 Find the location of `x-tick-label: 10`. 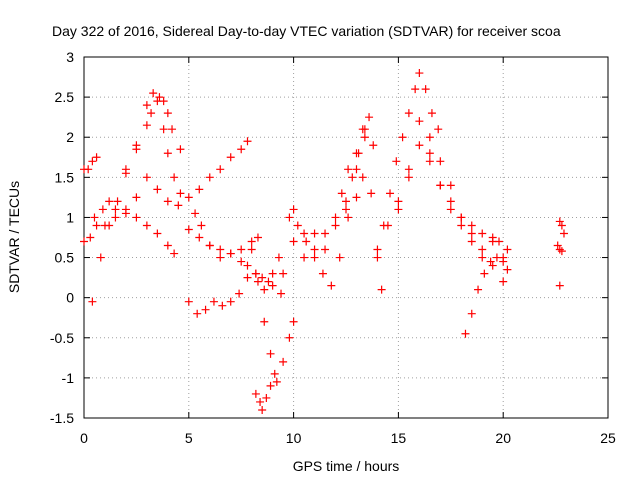

x-tick-label: 10 is located at coordinates (294, 438).